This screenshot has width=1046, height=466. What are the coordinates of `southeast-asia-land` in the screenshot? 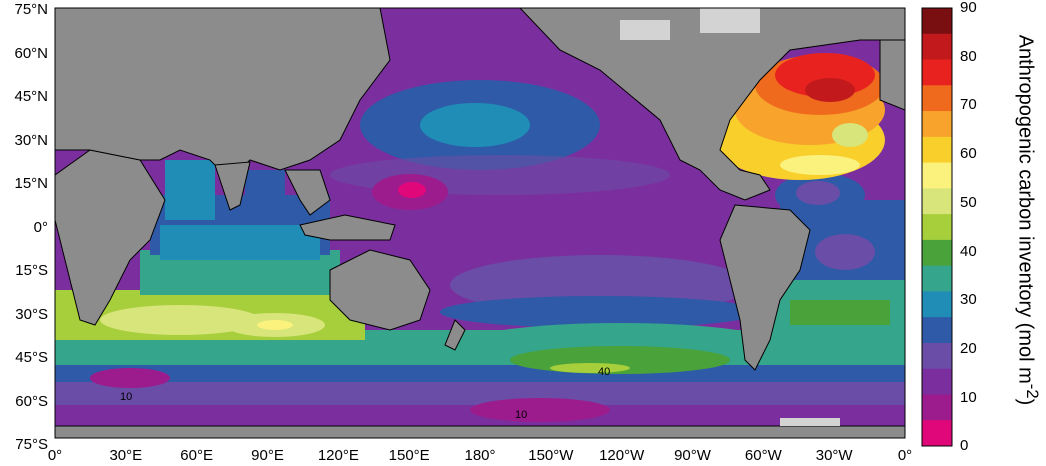 It's located at (307, 192).